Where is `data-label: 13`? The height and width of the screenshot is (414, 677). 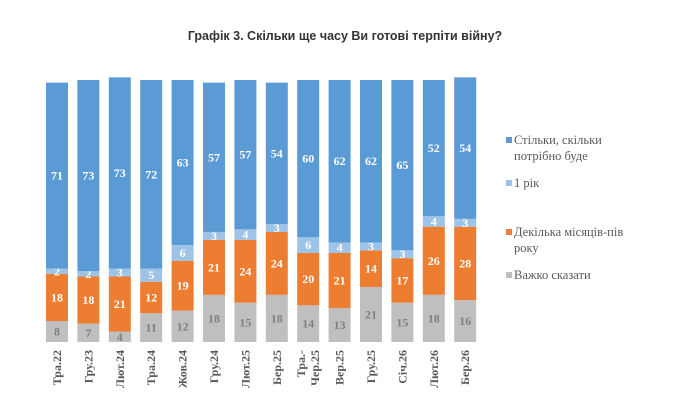
data-label: 13 is located at coordinates (340, 325).